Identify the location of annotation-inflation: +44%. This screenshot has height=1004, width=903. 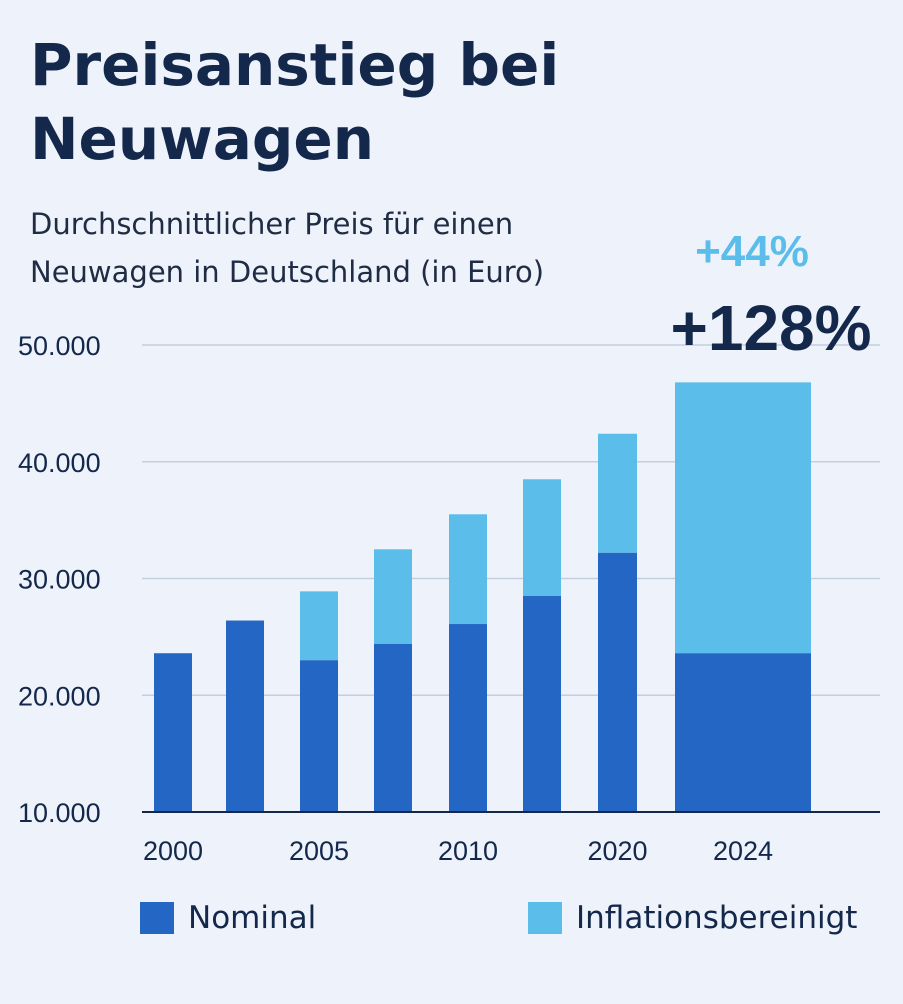
(752, 251).